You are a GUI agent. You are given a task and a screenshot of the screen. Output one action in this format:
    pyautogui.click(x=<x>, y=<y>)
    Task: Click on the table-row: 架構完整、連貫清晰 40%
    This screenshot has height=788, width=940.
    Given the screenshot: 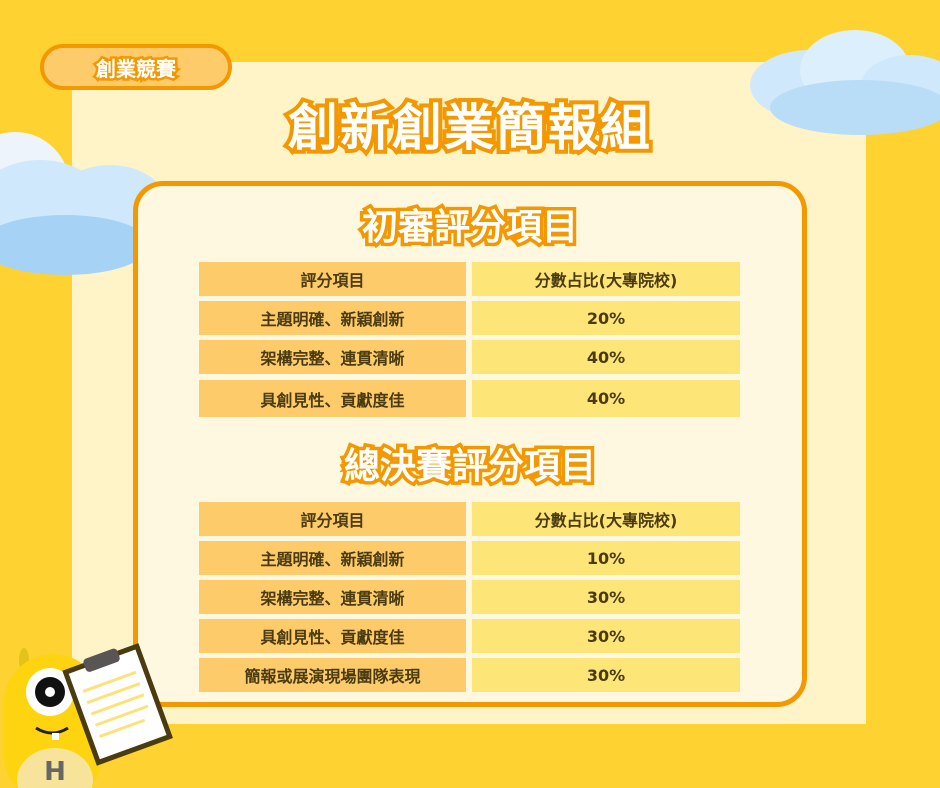 What is the action you would take?
    pyautogui.click(x=469, y=357)
    